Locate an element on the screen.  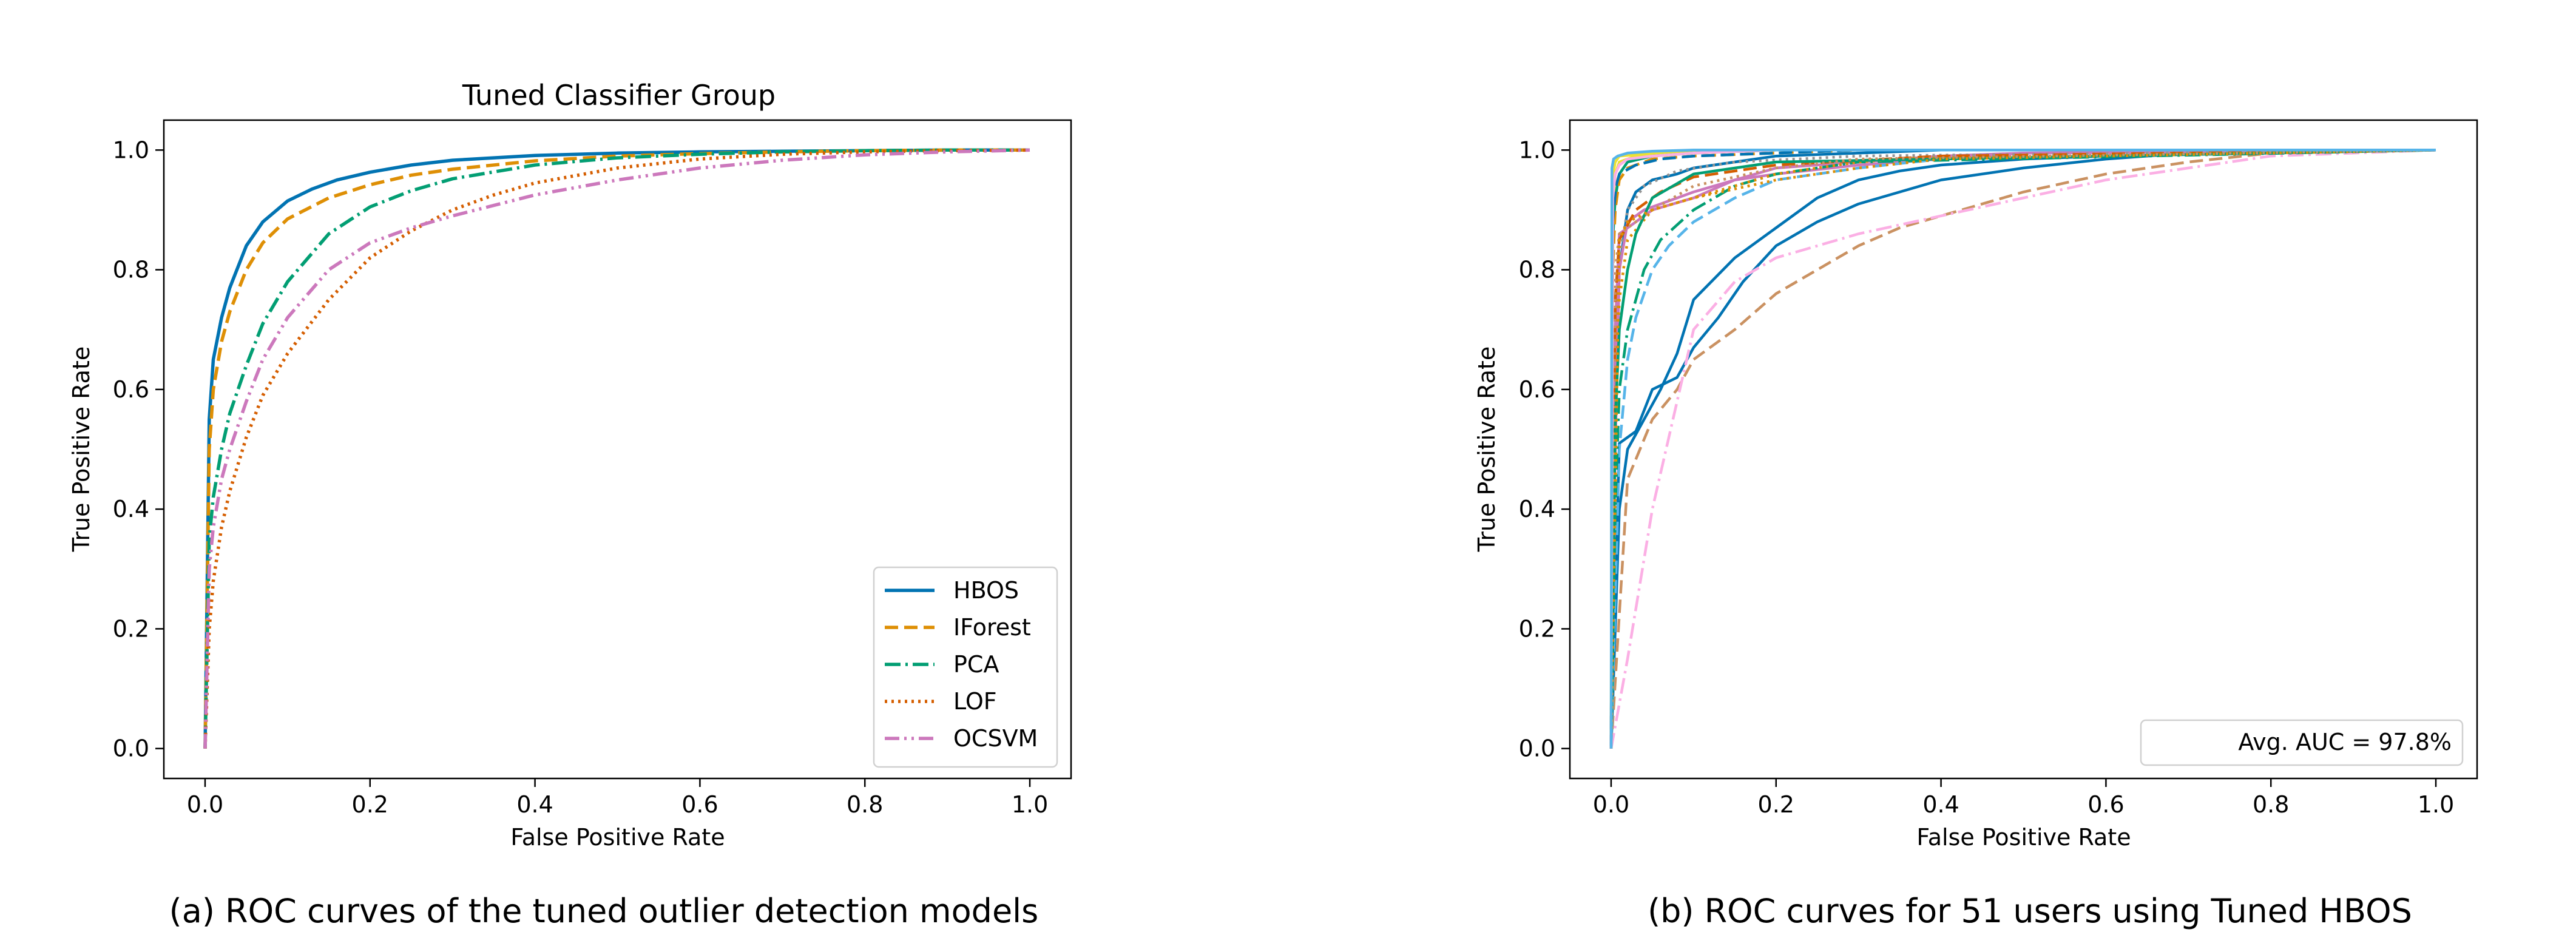
chart-a-legend-label-hbos: HBOS is located at coordinates (986, 590).